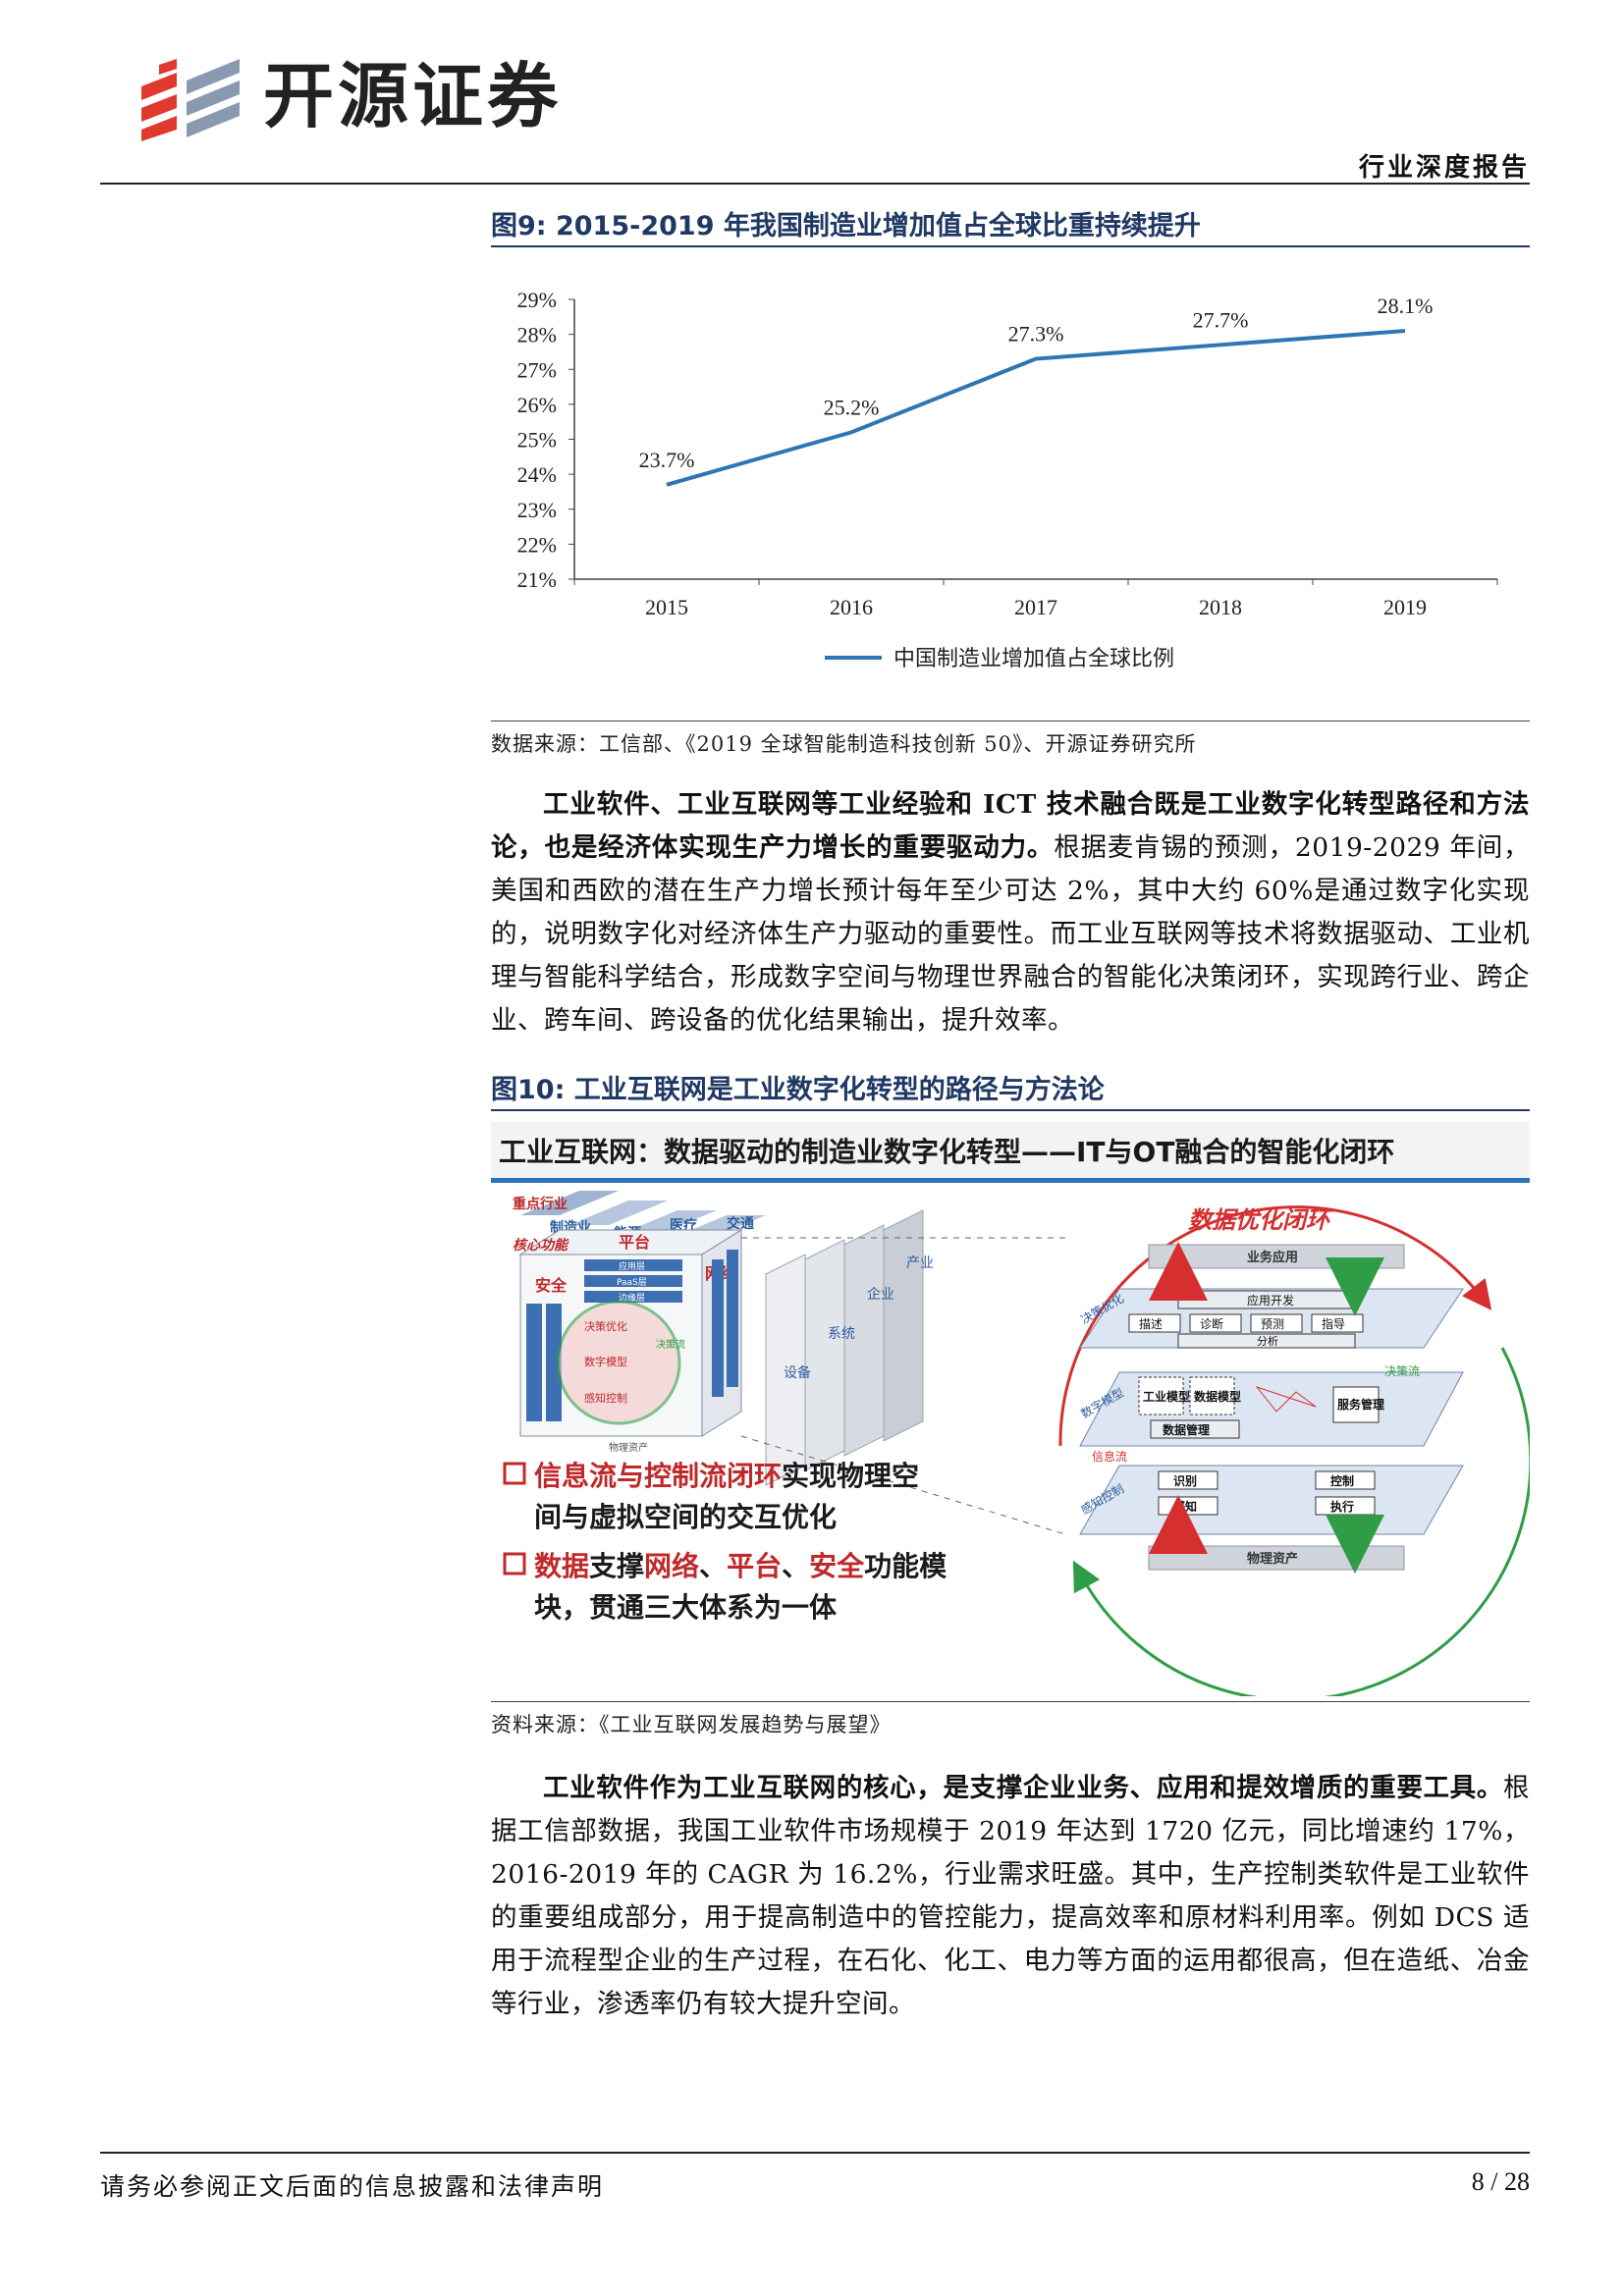 The width and height of the screenshot is (1624, 2296). What do you see at coordinates (1500, 2181) in the screenshot?
I see `page-number: 8 / 28` at bounding box center [1500, 2181].